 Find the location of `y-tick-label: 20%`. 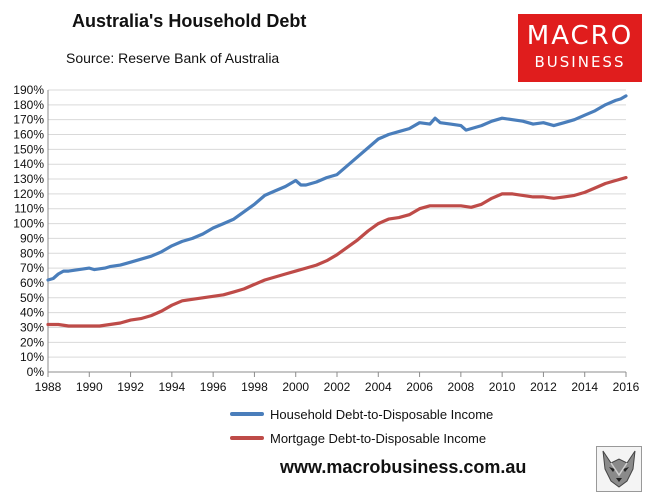

y-tick-label: 20% is located at coordinates (32, 342).